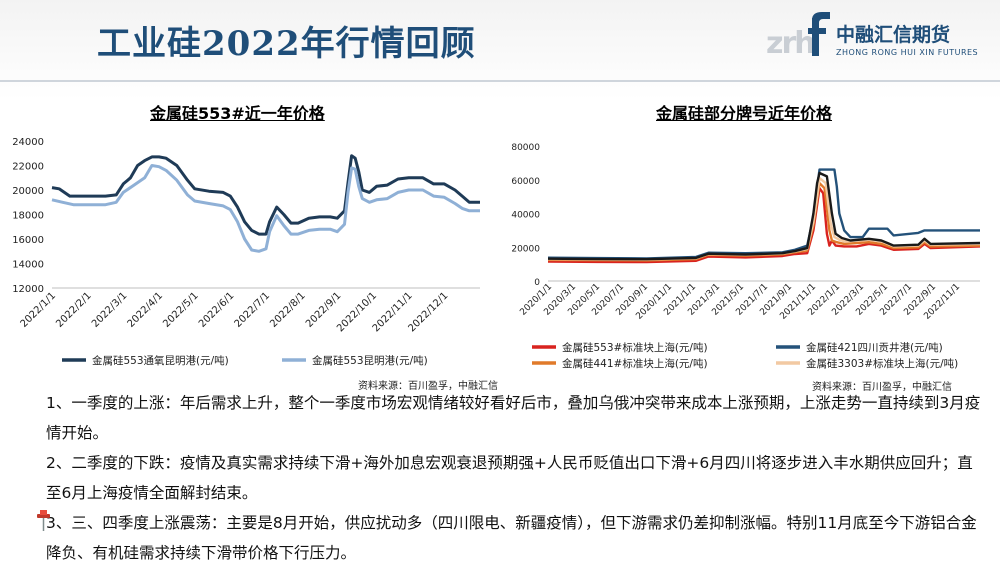  Describe the element at coordinates (288, 310) in the screenshot. I see `x-tick-label: 2022/8/1` at that location.